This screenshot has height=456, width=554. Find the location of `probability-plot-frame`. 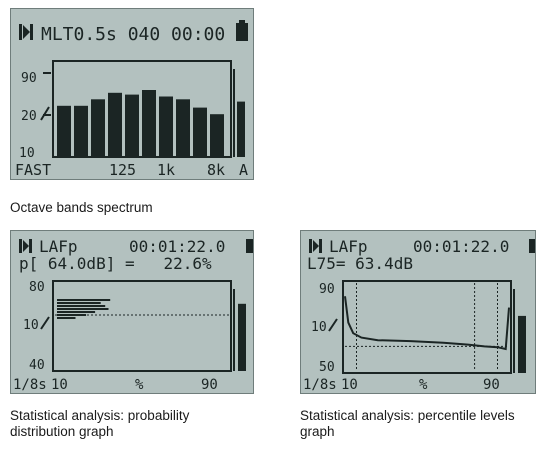

probability-plot-frame is located at coordinates (142, 326).